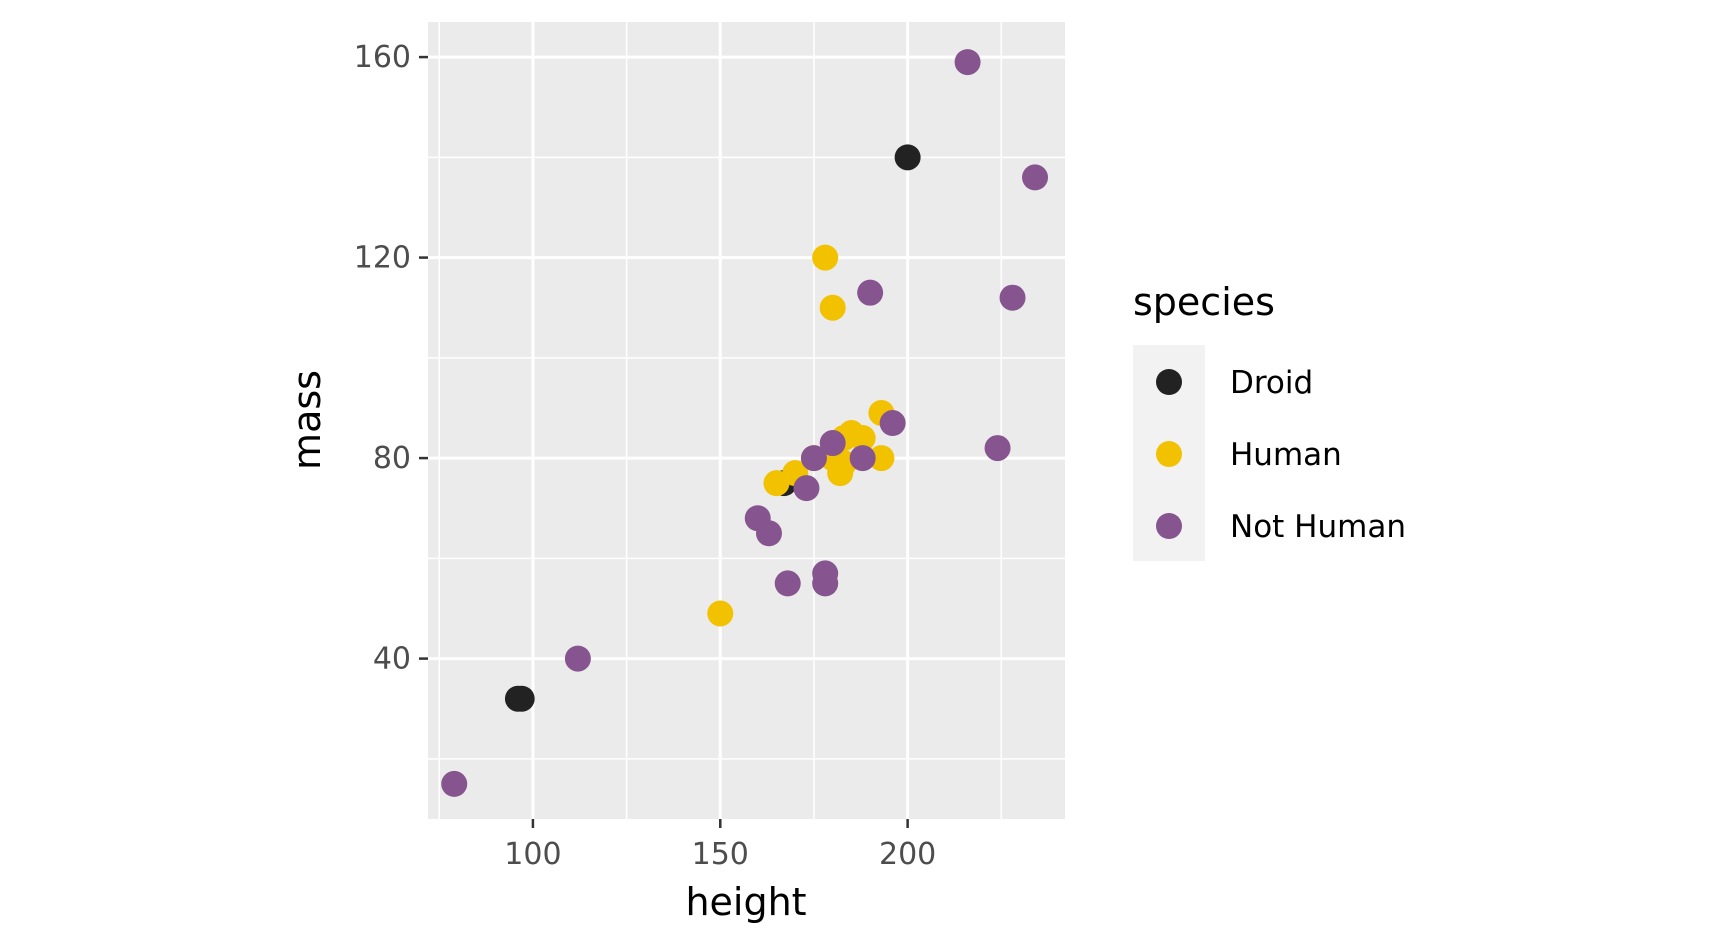 Image resolution: width=1728 pixels, height=946 pixels. I want to click on legend-entries: Droid Human Not Human, so click(1281, 455).